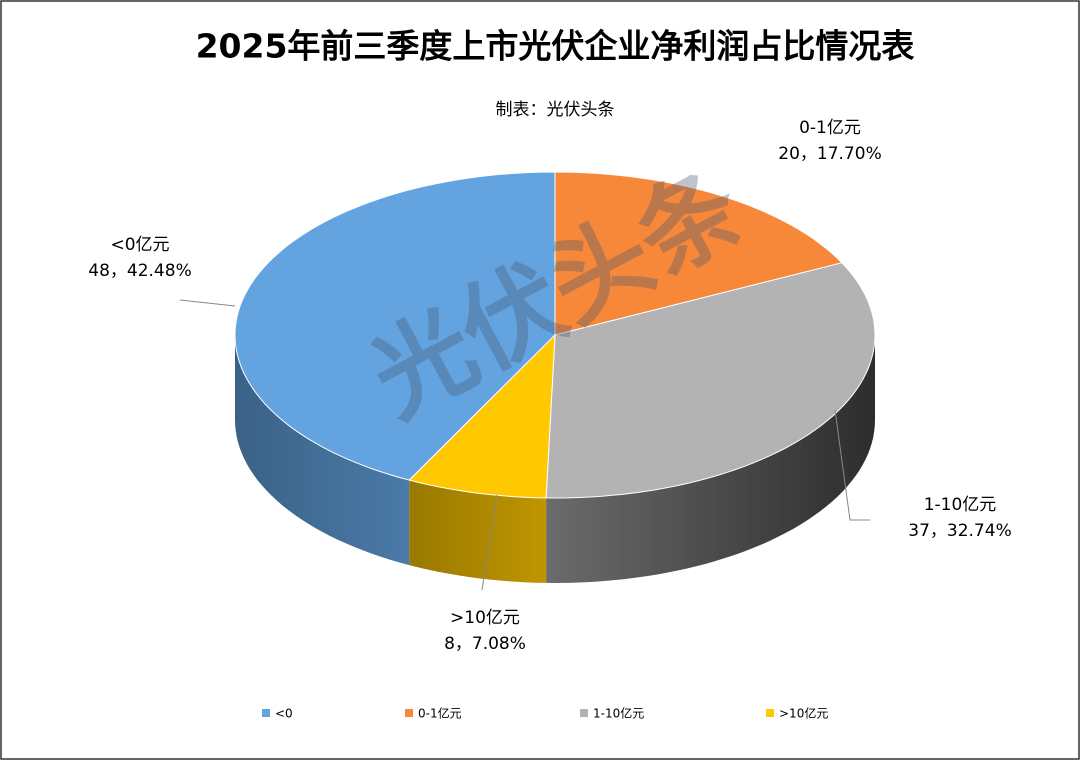 This screenshot has width=1080, height=760. What do you see at coordinates (485, 618) in the screenshot?
I see `data-label-name: >10亿元` at bounding box center [485, 618].